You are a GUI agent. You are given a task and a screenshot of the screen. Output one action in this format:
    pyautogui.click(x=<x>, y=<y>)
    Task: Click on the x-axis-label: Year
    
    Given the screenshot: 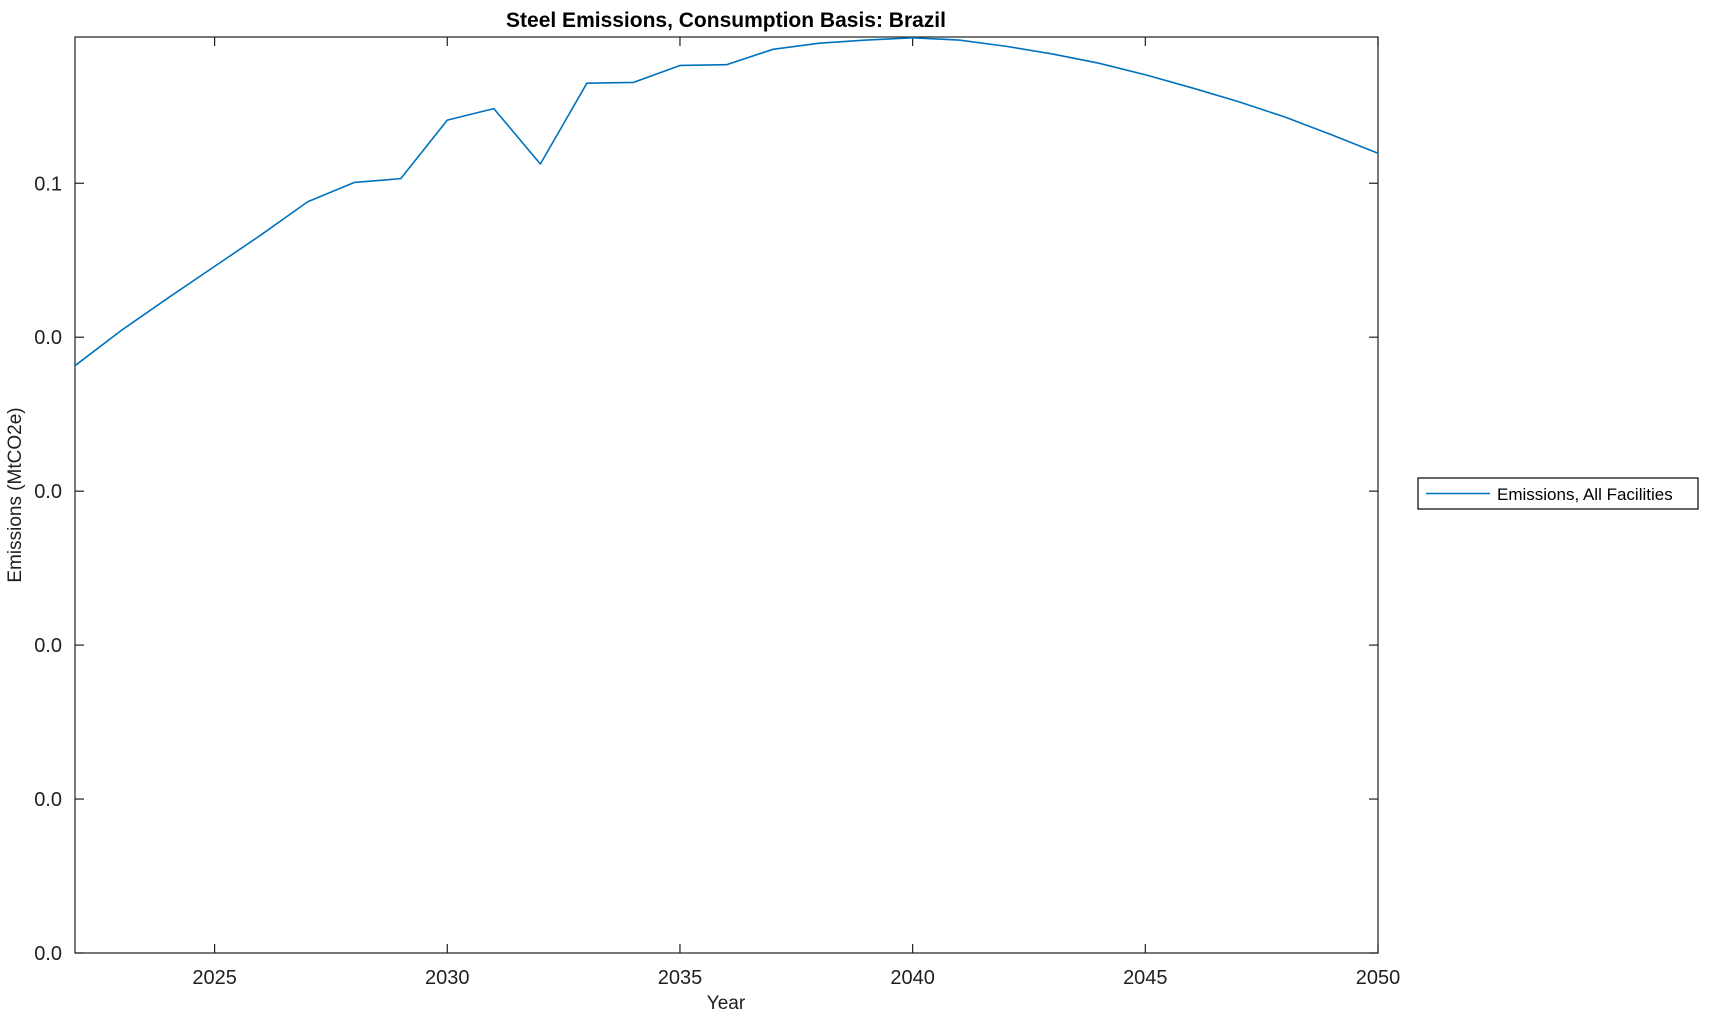 What is the action you would take?
    pyautogui.click(x=726, y=1003)
    